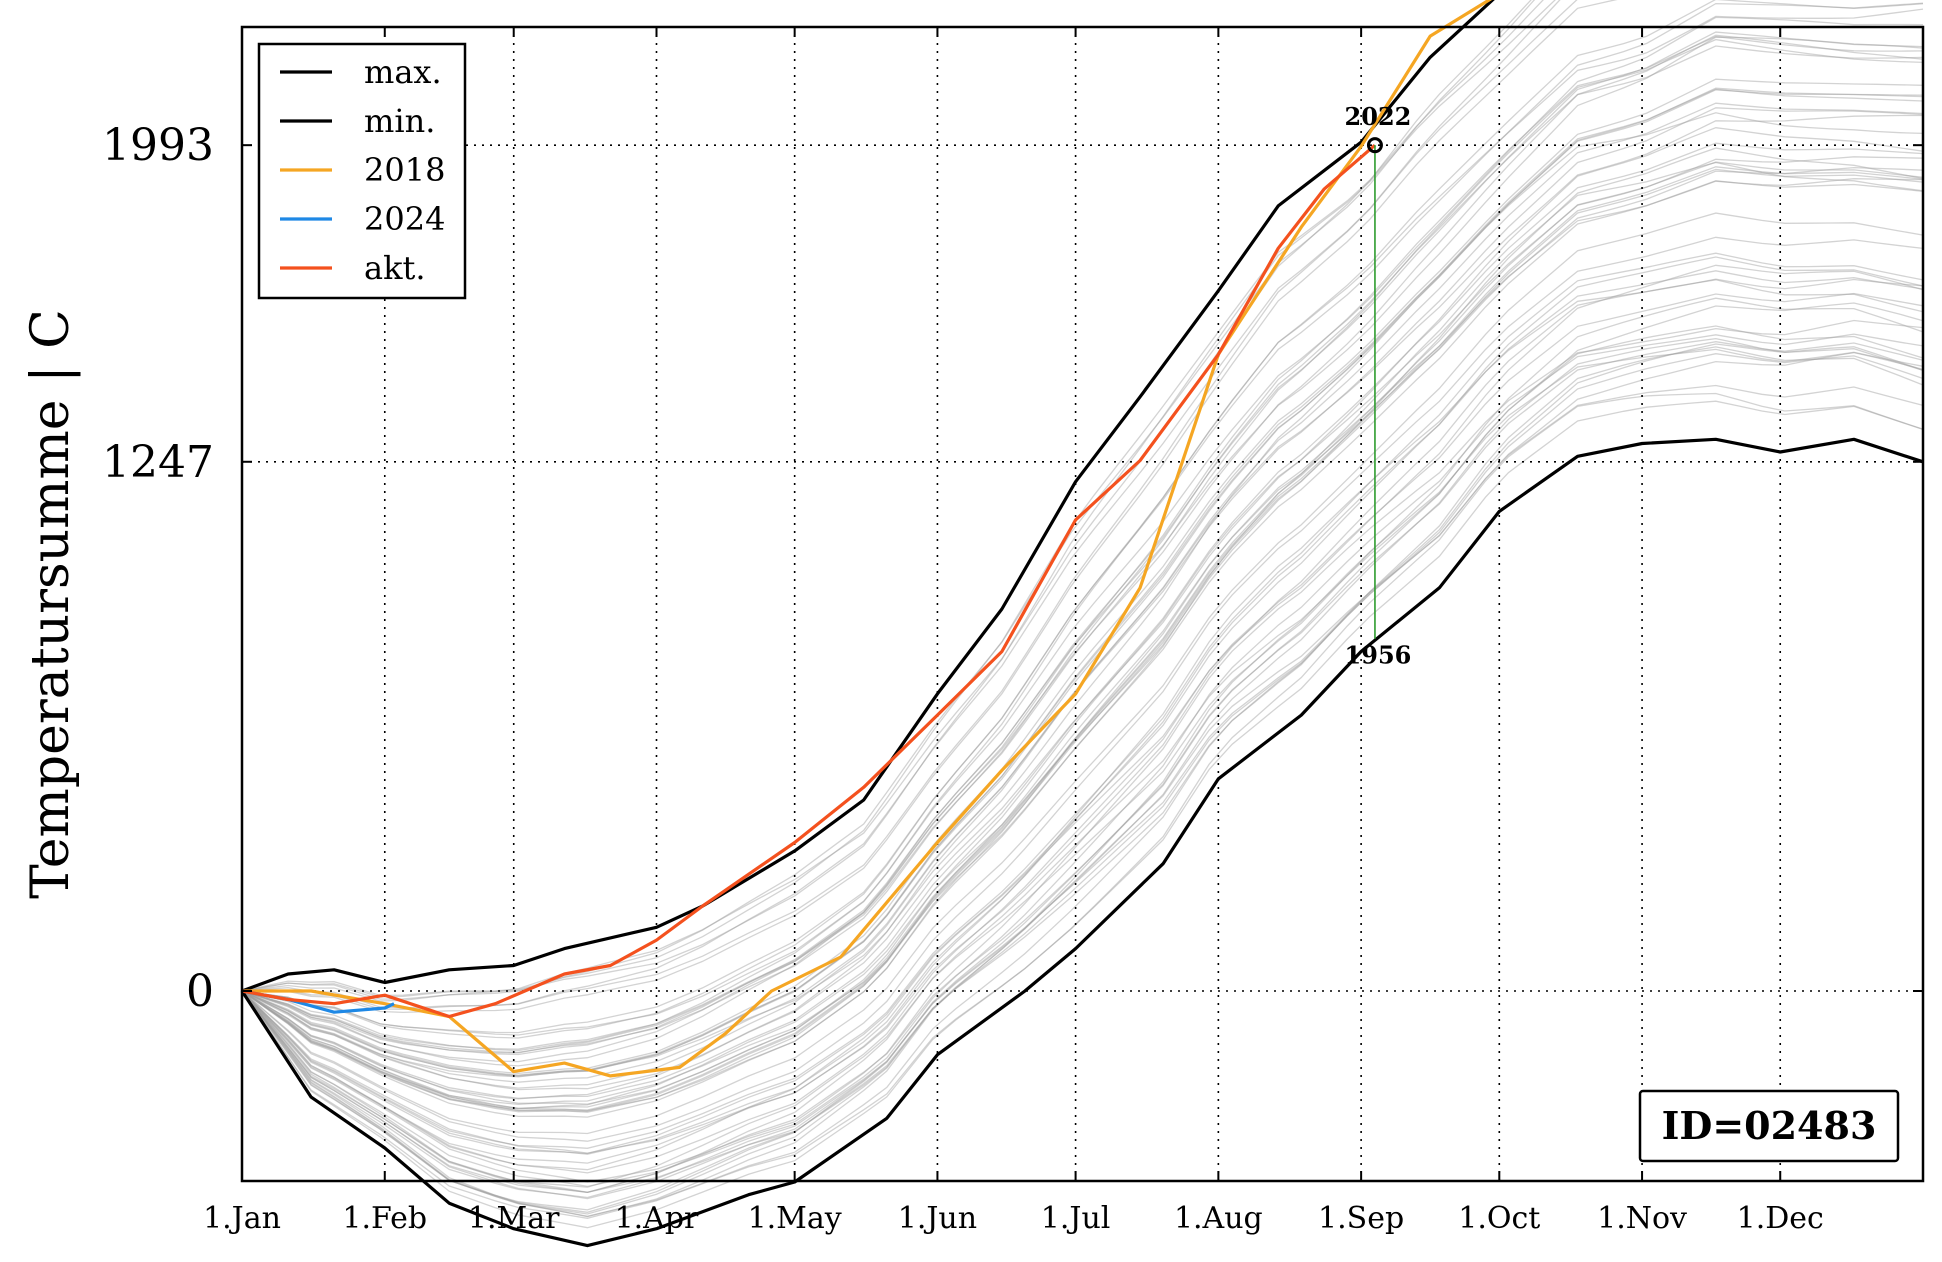 The height and width of the screenshot is (1262, 1942). What do you see at coordinates (1378, 386) in the screenshot?
I see `annotations: 2022 1956` at bounding box center [1378, 386].